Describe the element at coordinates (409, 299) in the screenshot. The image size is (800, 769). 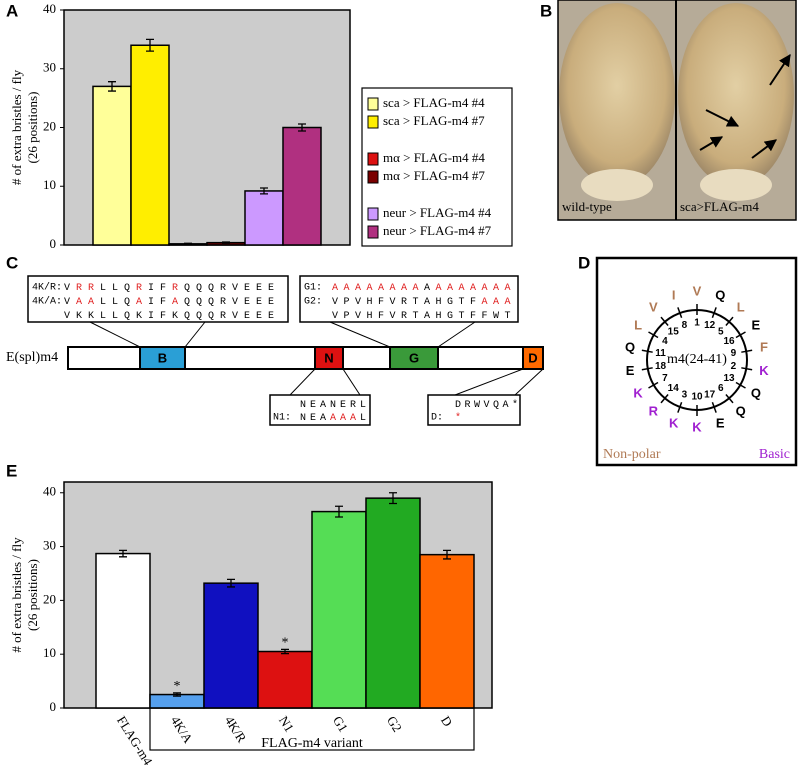
I see `sequence-box` at that location.